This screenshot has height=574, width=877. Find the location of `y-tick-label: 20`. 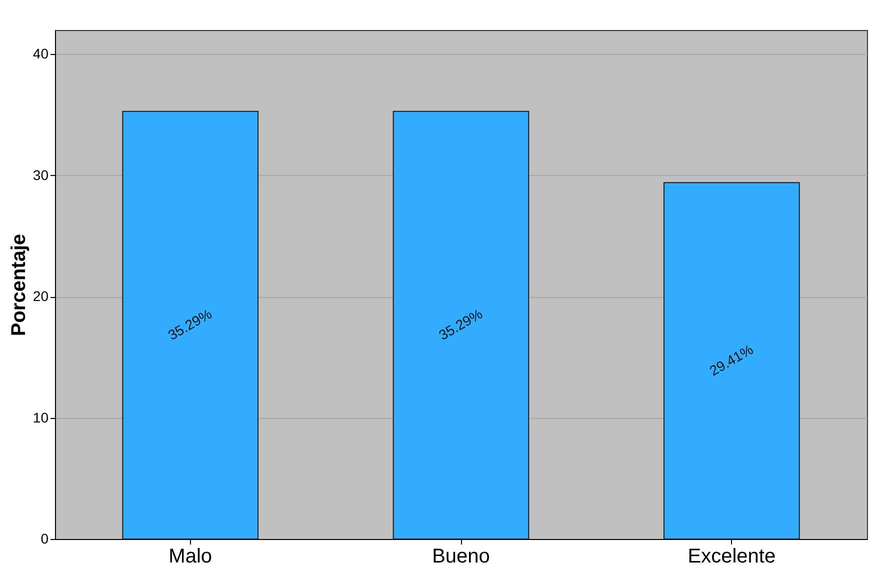

y-tick-label: 20 is located at coordinates (40, 296).